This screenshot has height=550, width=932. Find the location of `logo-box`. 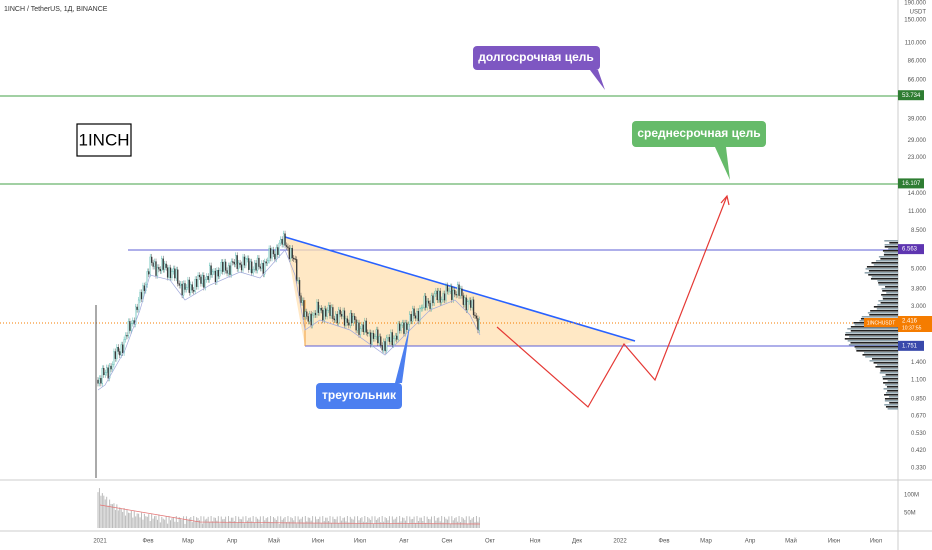

logo-box is located at coordinates (104, 140).